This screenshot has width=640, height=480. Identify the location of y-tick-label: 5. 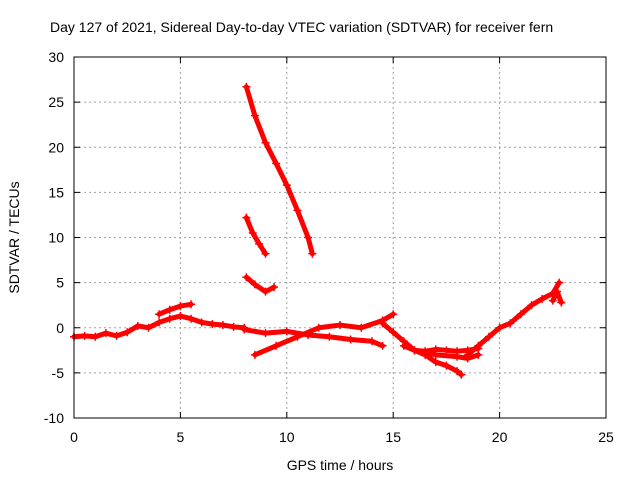
(60, 283).